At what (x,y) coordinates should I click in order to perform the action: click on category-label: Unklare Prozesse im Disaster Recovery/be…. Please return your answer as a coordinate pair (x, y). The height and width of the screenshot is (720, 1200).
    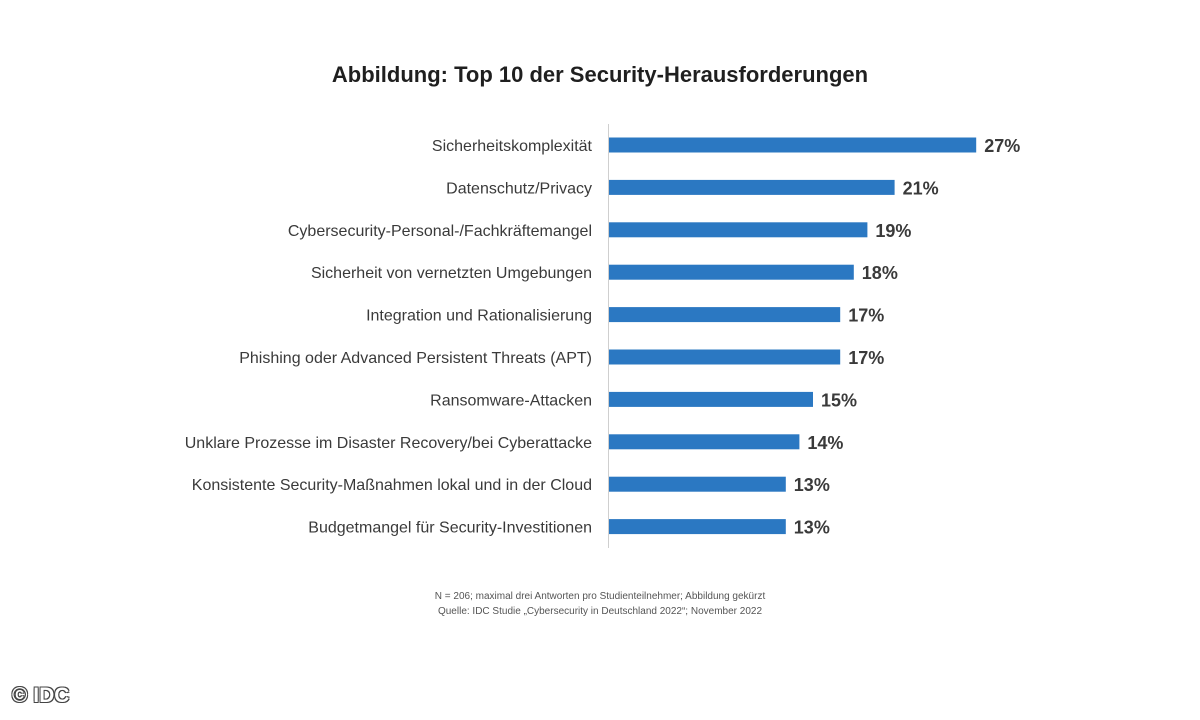
    Looking at the image, I should click on (388, 443).